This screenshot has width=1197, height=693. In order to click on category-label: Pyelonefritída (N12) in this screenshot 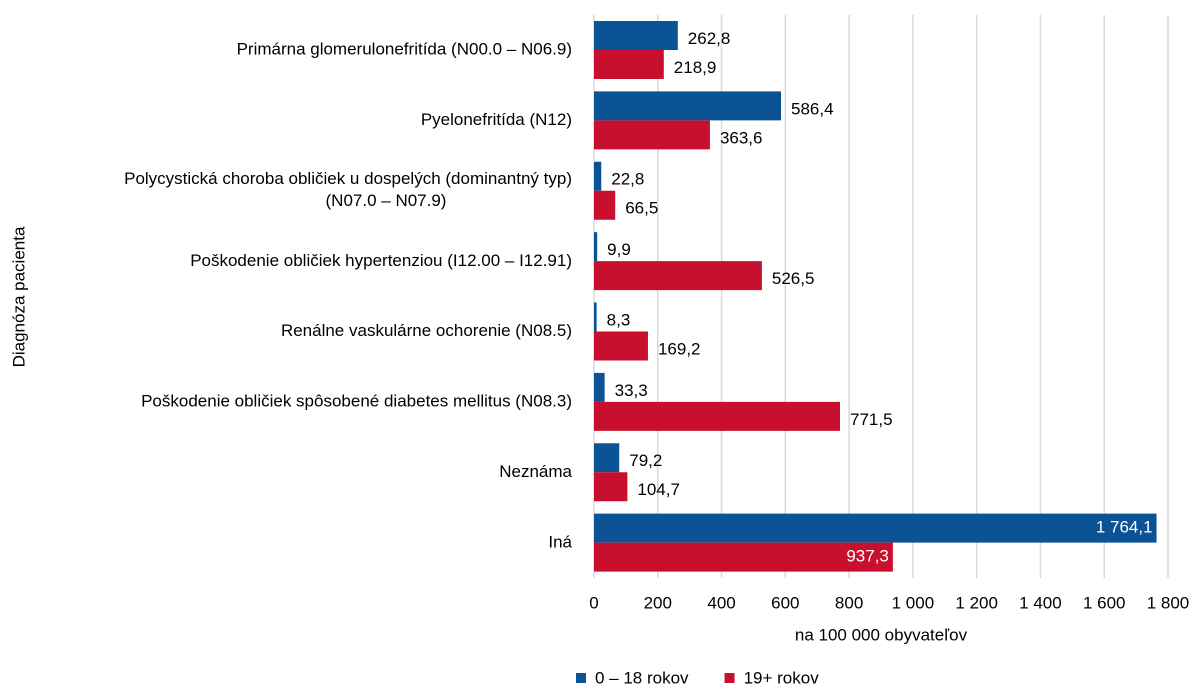, I will do `click(496, 119)`.